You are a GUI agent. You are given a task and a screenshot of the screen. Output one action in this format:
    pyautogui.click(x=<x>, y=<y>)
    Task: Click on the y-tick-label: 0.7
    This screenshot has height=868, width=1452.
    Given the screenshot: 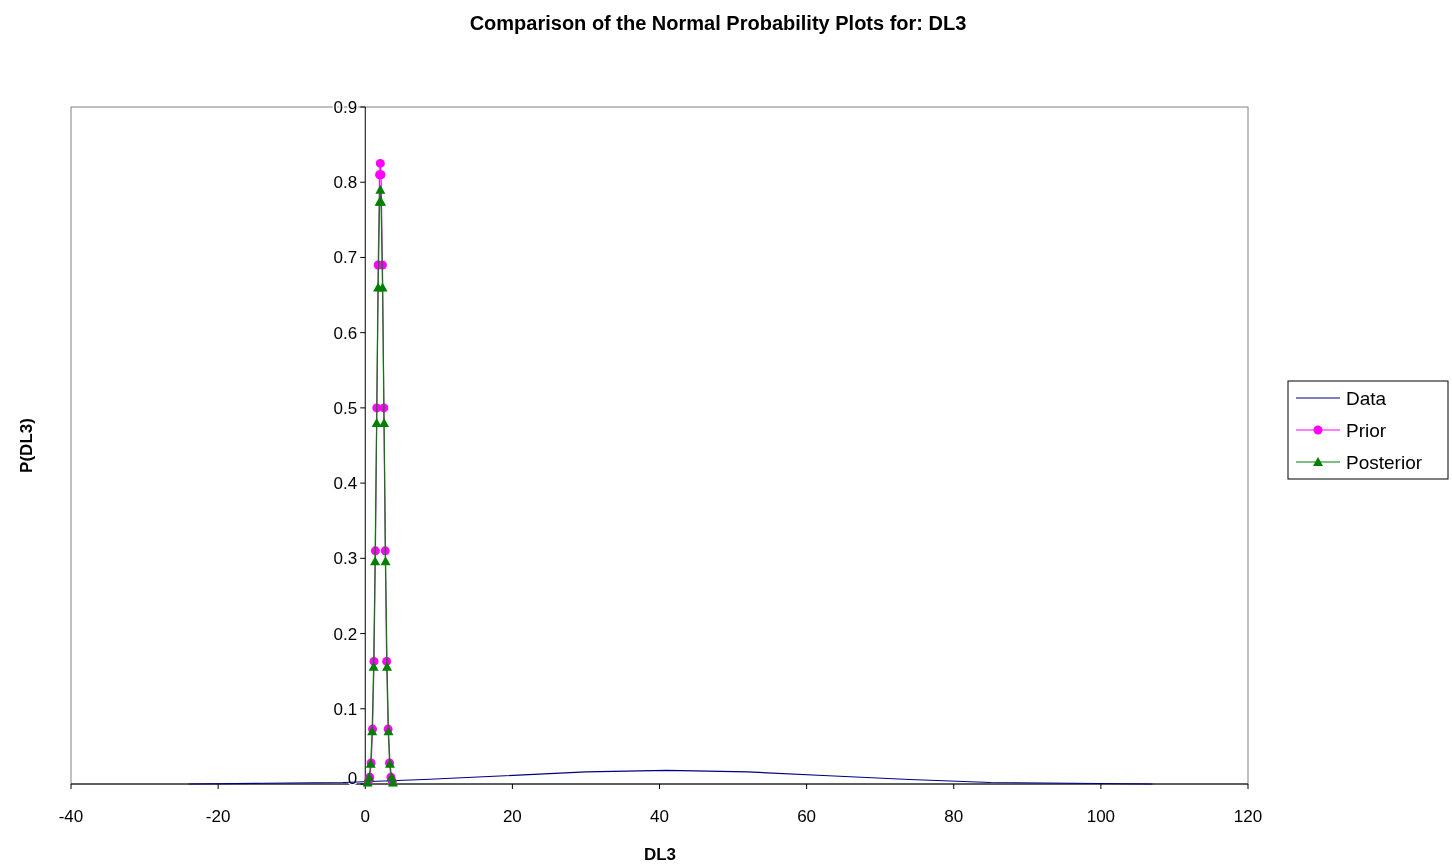 What is the action you would take?
    pyautogui.click(x=345, y=258)
    